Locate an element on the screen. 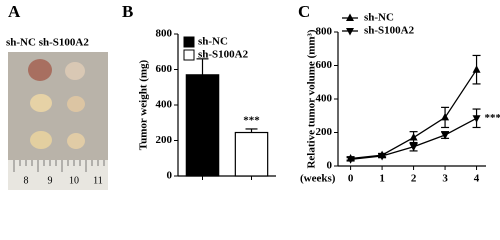 The width and height of the screenshot is (500, 240). x-tick-label: 4 is located at coordinates (477, 179).